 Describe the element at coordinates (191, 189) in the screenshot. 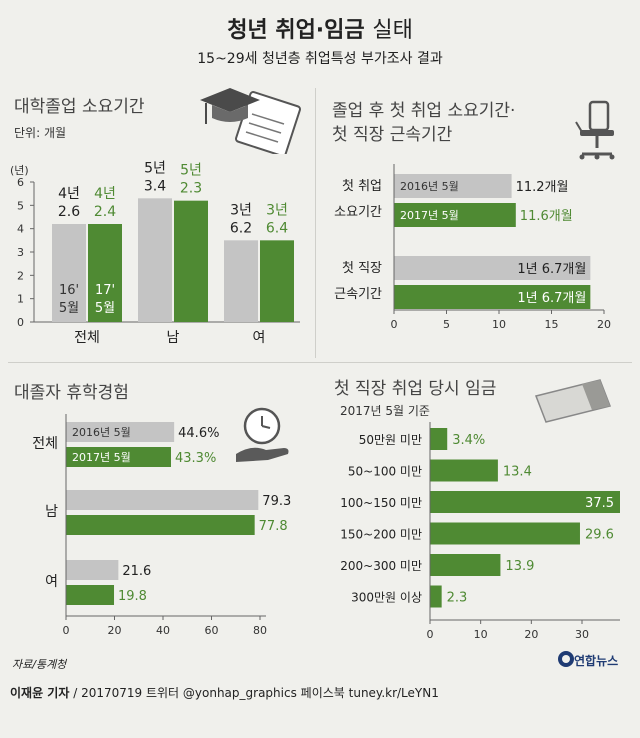

I see `bar-label-months: 2.3` at that location.